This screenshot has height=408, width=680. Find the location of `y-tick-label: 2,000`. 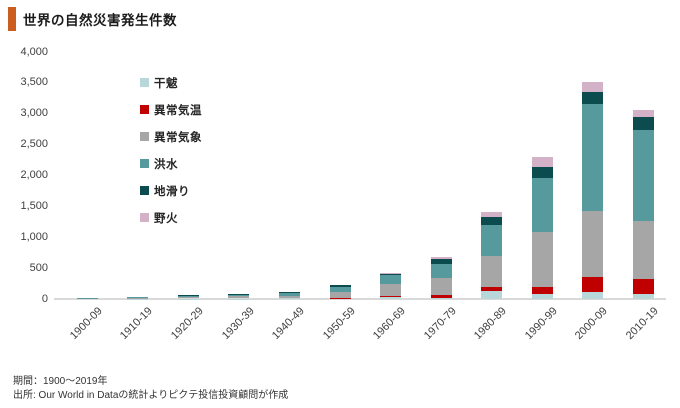

y-tick-label: 2,000 is located at coordinates (34, 175).